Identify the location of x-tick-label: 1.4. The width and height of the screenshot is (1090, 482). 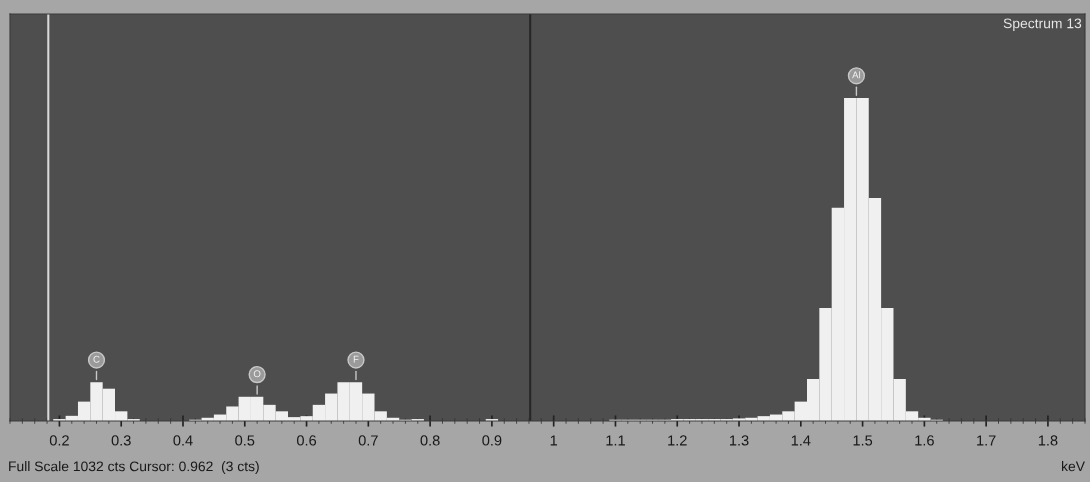
(801, 440).